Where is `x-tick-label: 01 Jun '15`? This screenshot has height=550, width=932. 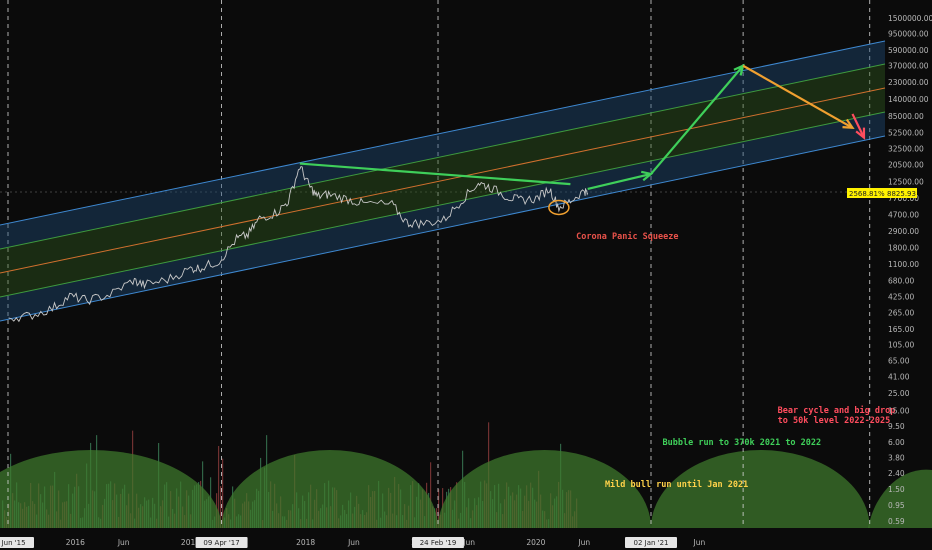
x-tick-label: 01 Jun '15 is located at coordinates (13, 543).